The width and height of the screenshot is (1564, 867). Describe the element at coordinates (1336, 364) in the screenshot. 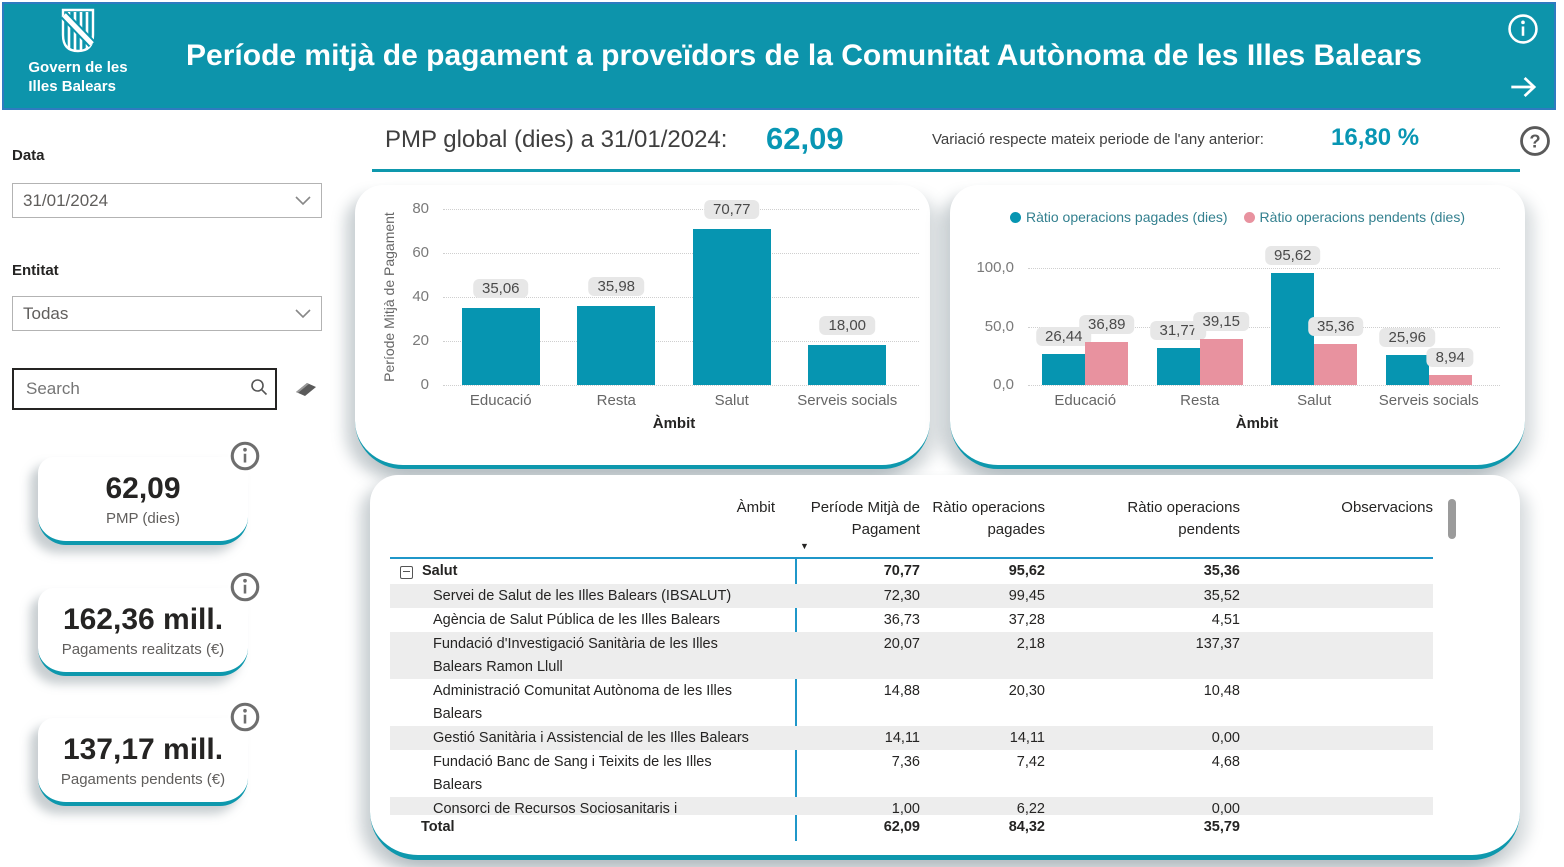

I see `bar-salut-pendents` at that location.